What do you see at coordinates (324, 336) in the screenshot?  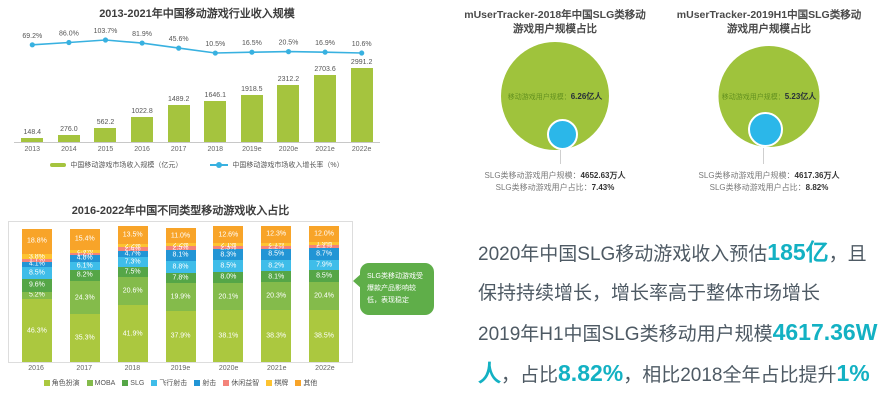 I see `segment-label: 38.5%` at bounding box center [324, 336].